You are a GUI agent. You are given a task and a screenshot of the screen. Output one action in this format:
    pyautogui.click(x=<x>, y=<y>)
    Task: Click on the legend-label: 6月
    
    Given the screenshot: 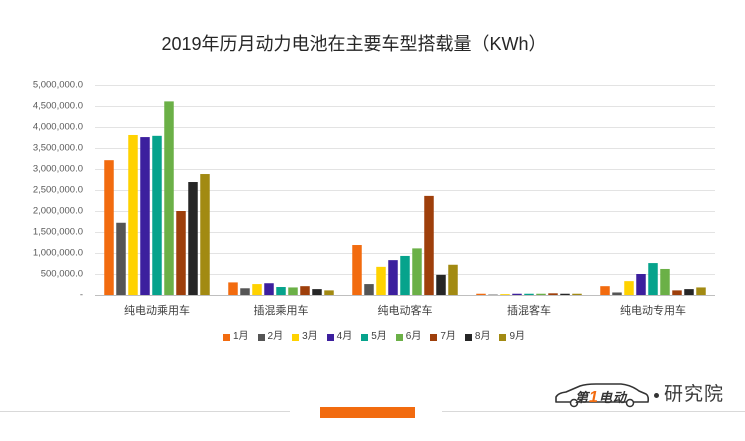 What is the action you would take?
    pyautogui.click(x=413, y=336)
    